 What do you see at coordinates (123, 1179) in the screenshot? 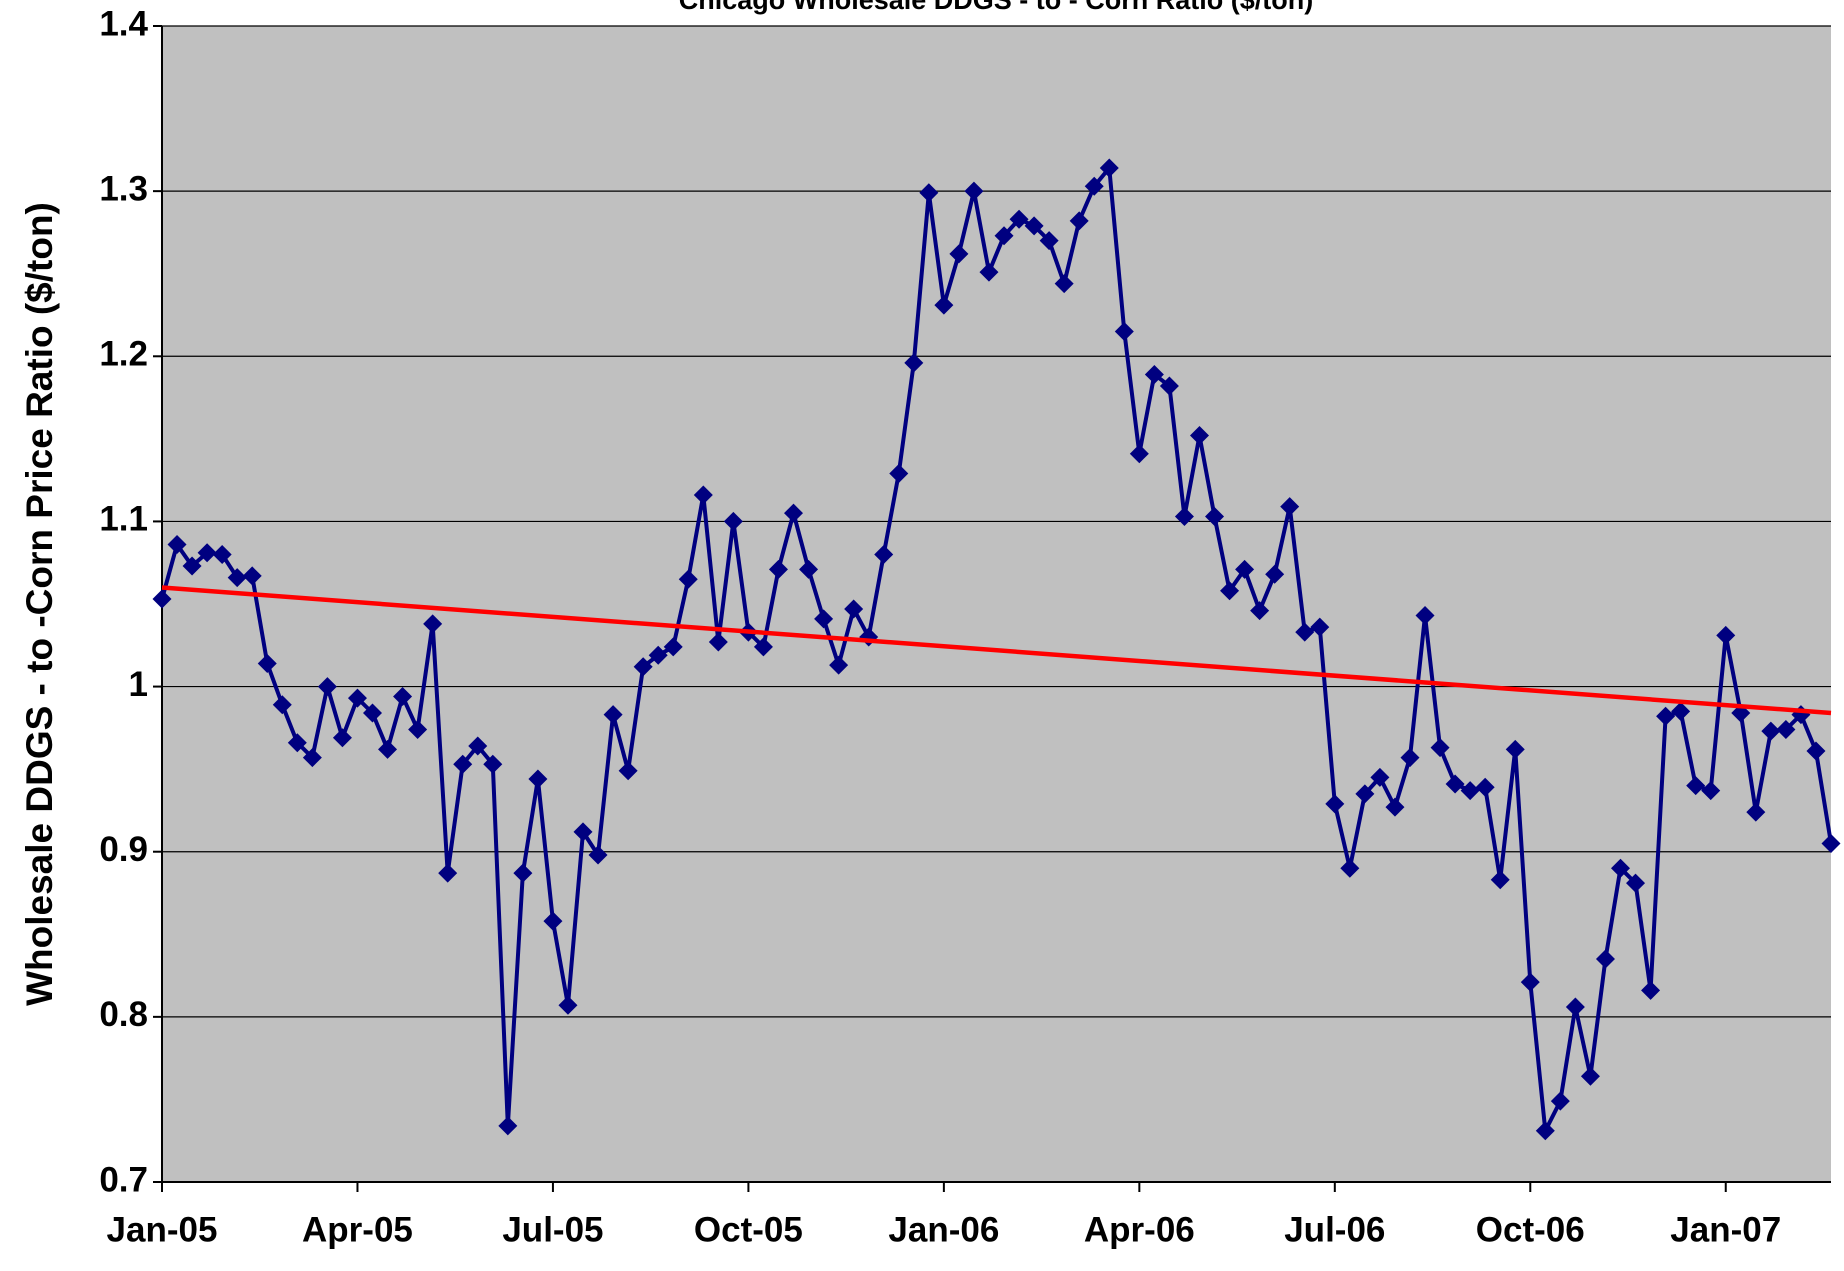
I see `y-tick-label: 0.7` at bounding box center [123, 1179].